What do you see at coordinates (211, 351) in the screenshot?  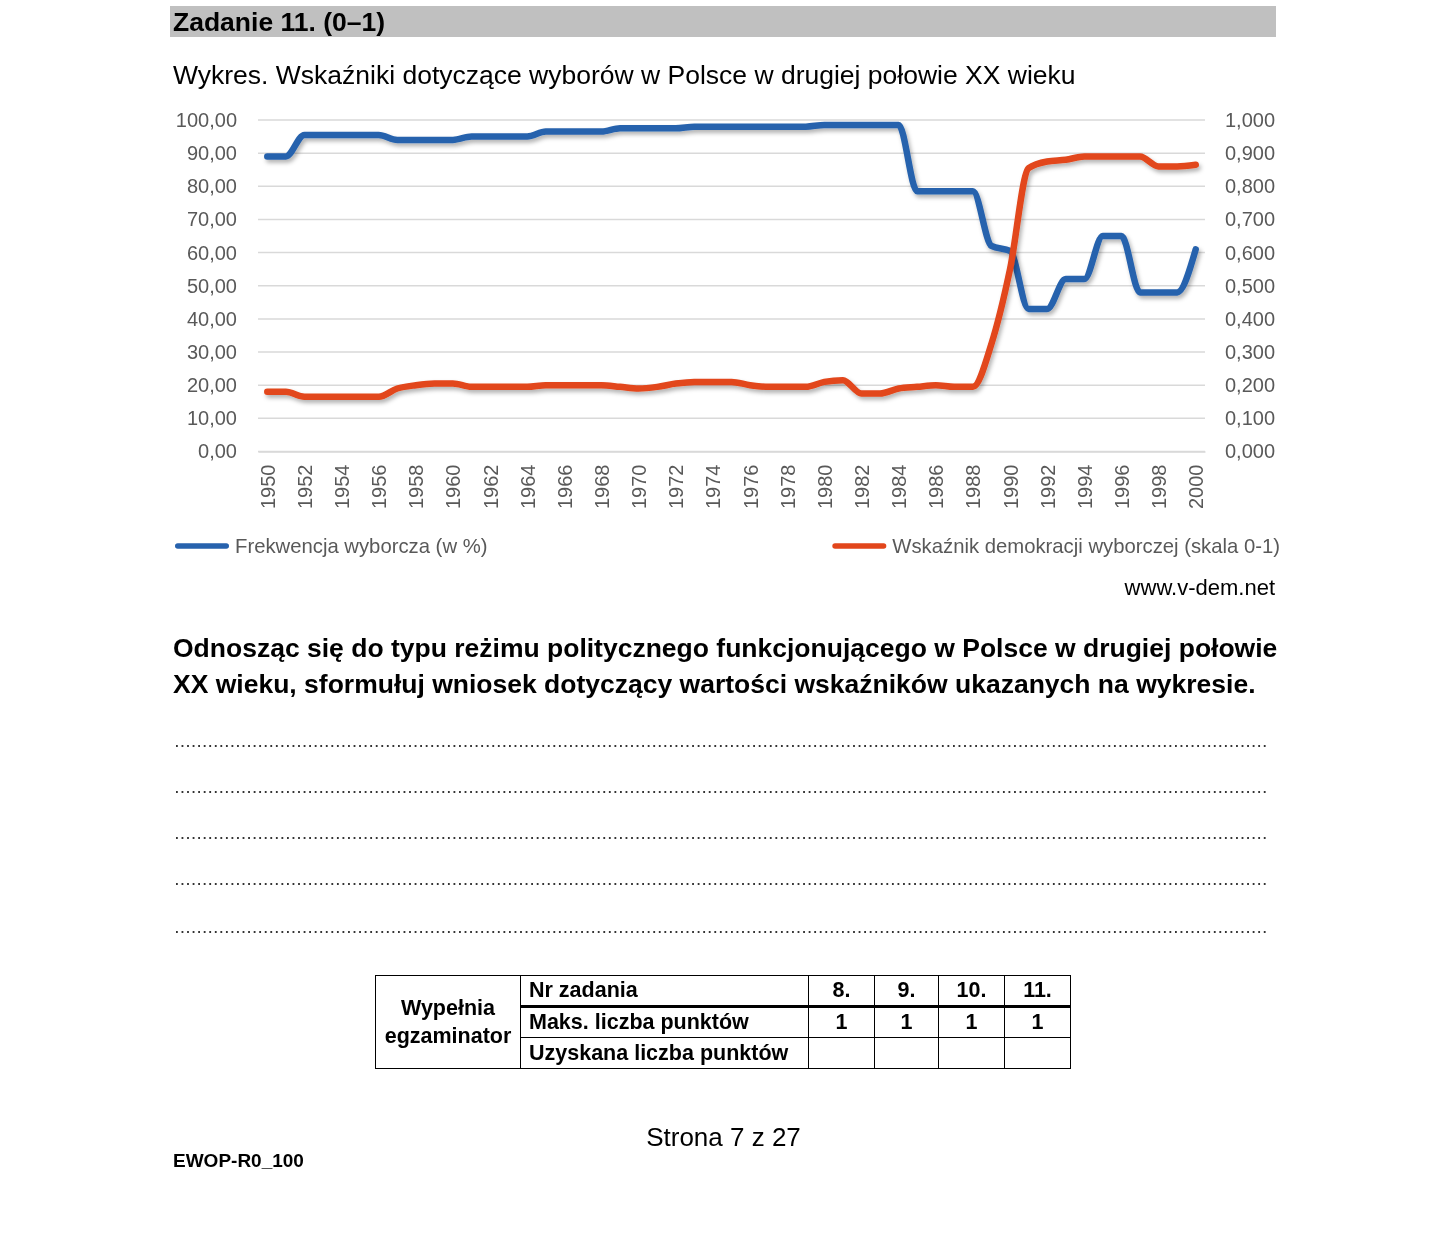 I see `y-tick-label: 30,00` at bounding box center [211, 351].